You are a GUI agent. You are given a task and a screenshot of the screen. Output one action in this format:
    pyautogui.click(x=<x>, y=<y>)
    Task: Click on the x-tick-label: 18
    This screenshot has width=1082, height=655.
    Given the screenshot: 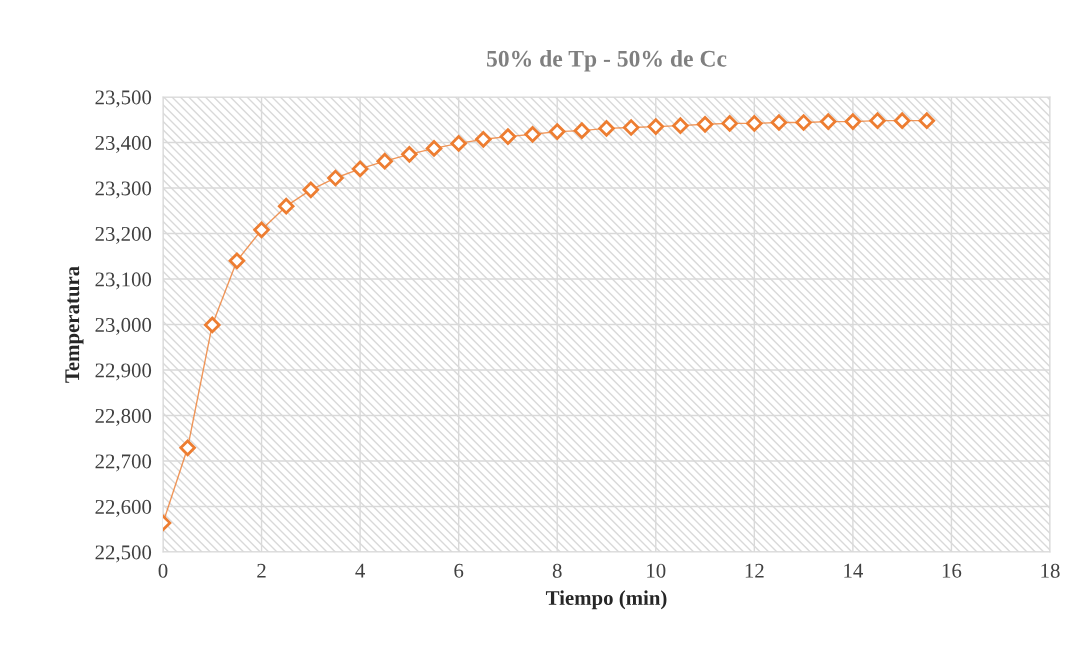 What is the action you would take?
    pyautogui.click(x=1050, y=570)
    